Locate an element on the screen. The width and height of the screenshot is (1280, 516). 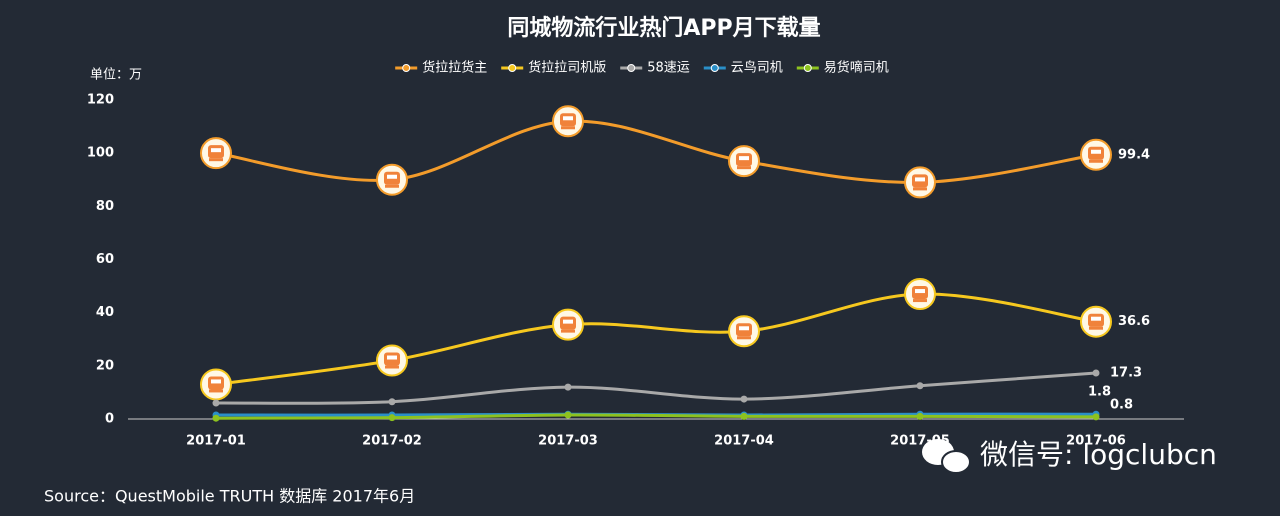
watermark: 微信号: logclubcn is located at coordinates (1098, 454).